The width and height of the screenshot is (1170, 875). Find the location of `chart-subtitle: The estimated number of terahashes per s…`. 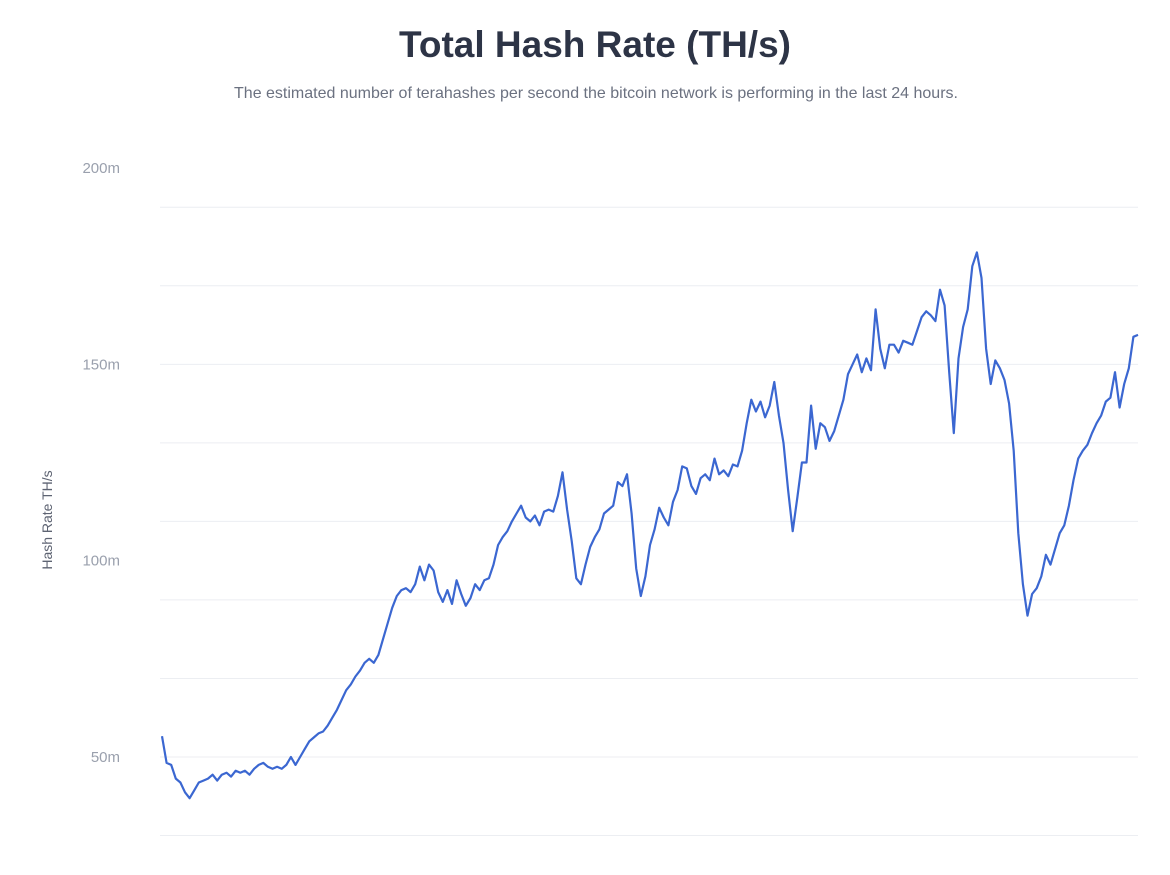

chart-subtitle: The estimated number of terahashes per s… is located at coordinates (596, 93).